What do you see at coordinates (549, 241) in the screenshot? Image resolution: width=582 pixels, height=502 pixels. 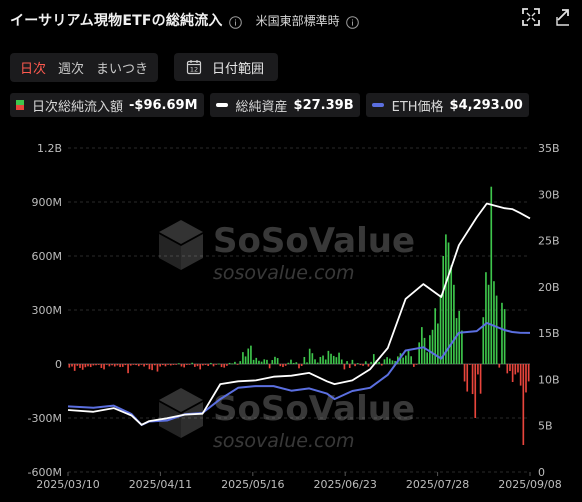 I see `right-tick-label: 25B` at bounding box center [549, 241].